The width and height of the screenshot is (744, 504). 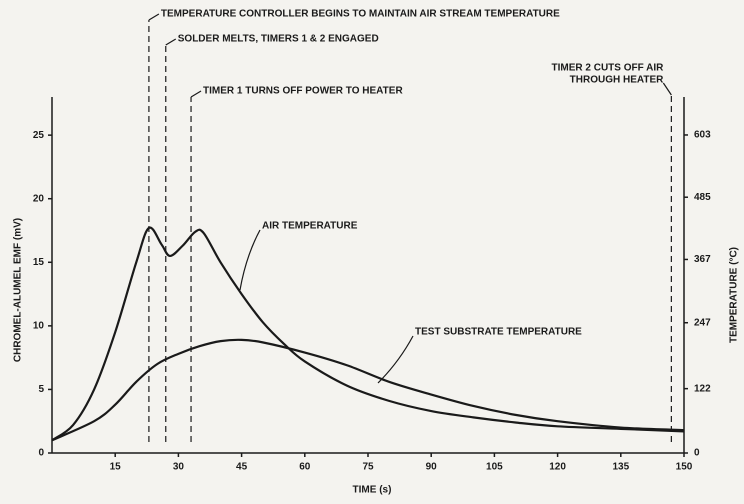 What do you see at coordinates (41, 389) in the screenshot?
I see `y-tick-label: 5` at bounding box center [41, 389].